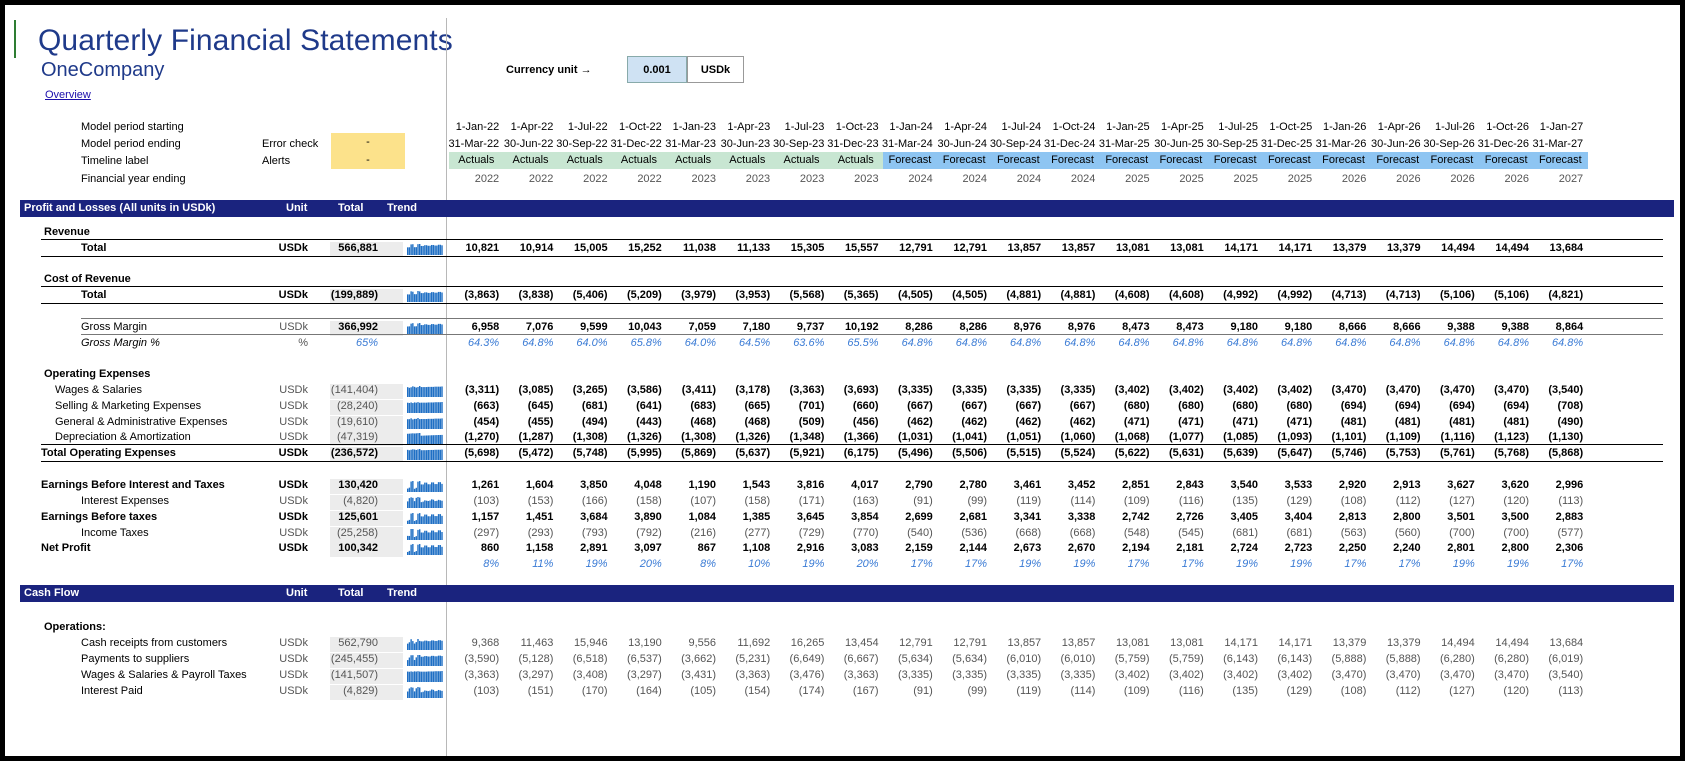  What do you see at coordinates (1462, 533) in the screenshot?
I see `row-income-taxes-value: (700)` at bounding box center [1462, 533].